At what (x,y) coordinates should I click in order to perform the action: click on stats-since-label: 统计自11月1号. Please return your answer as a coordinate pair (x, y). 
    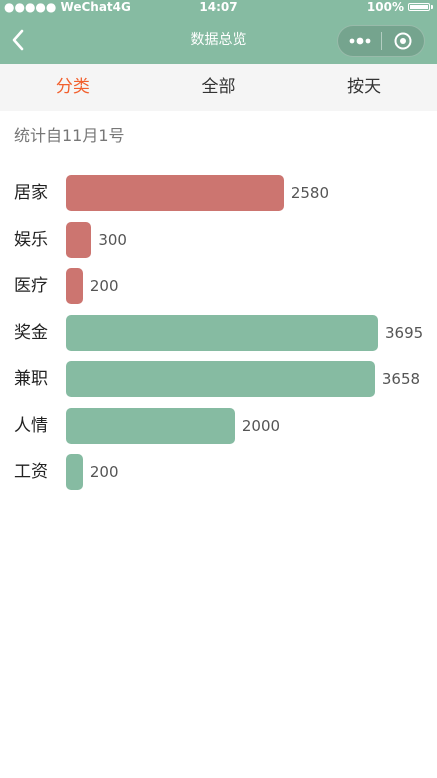
    Looking at the image, I should click on (69, 135).